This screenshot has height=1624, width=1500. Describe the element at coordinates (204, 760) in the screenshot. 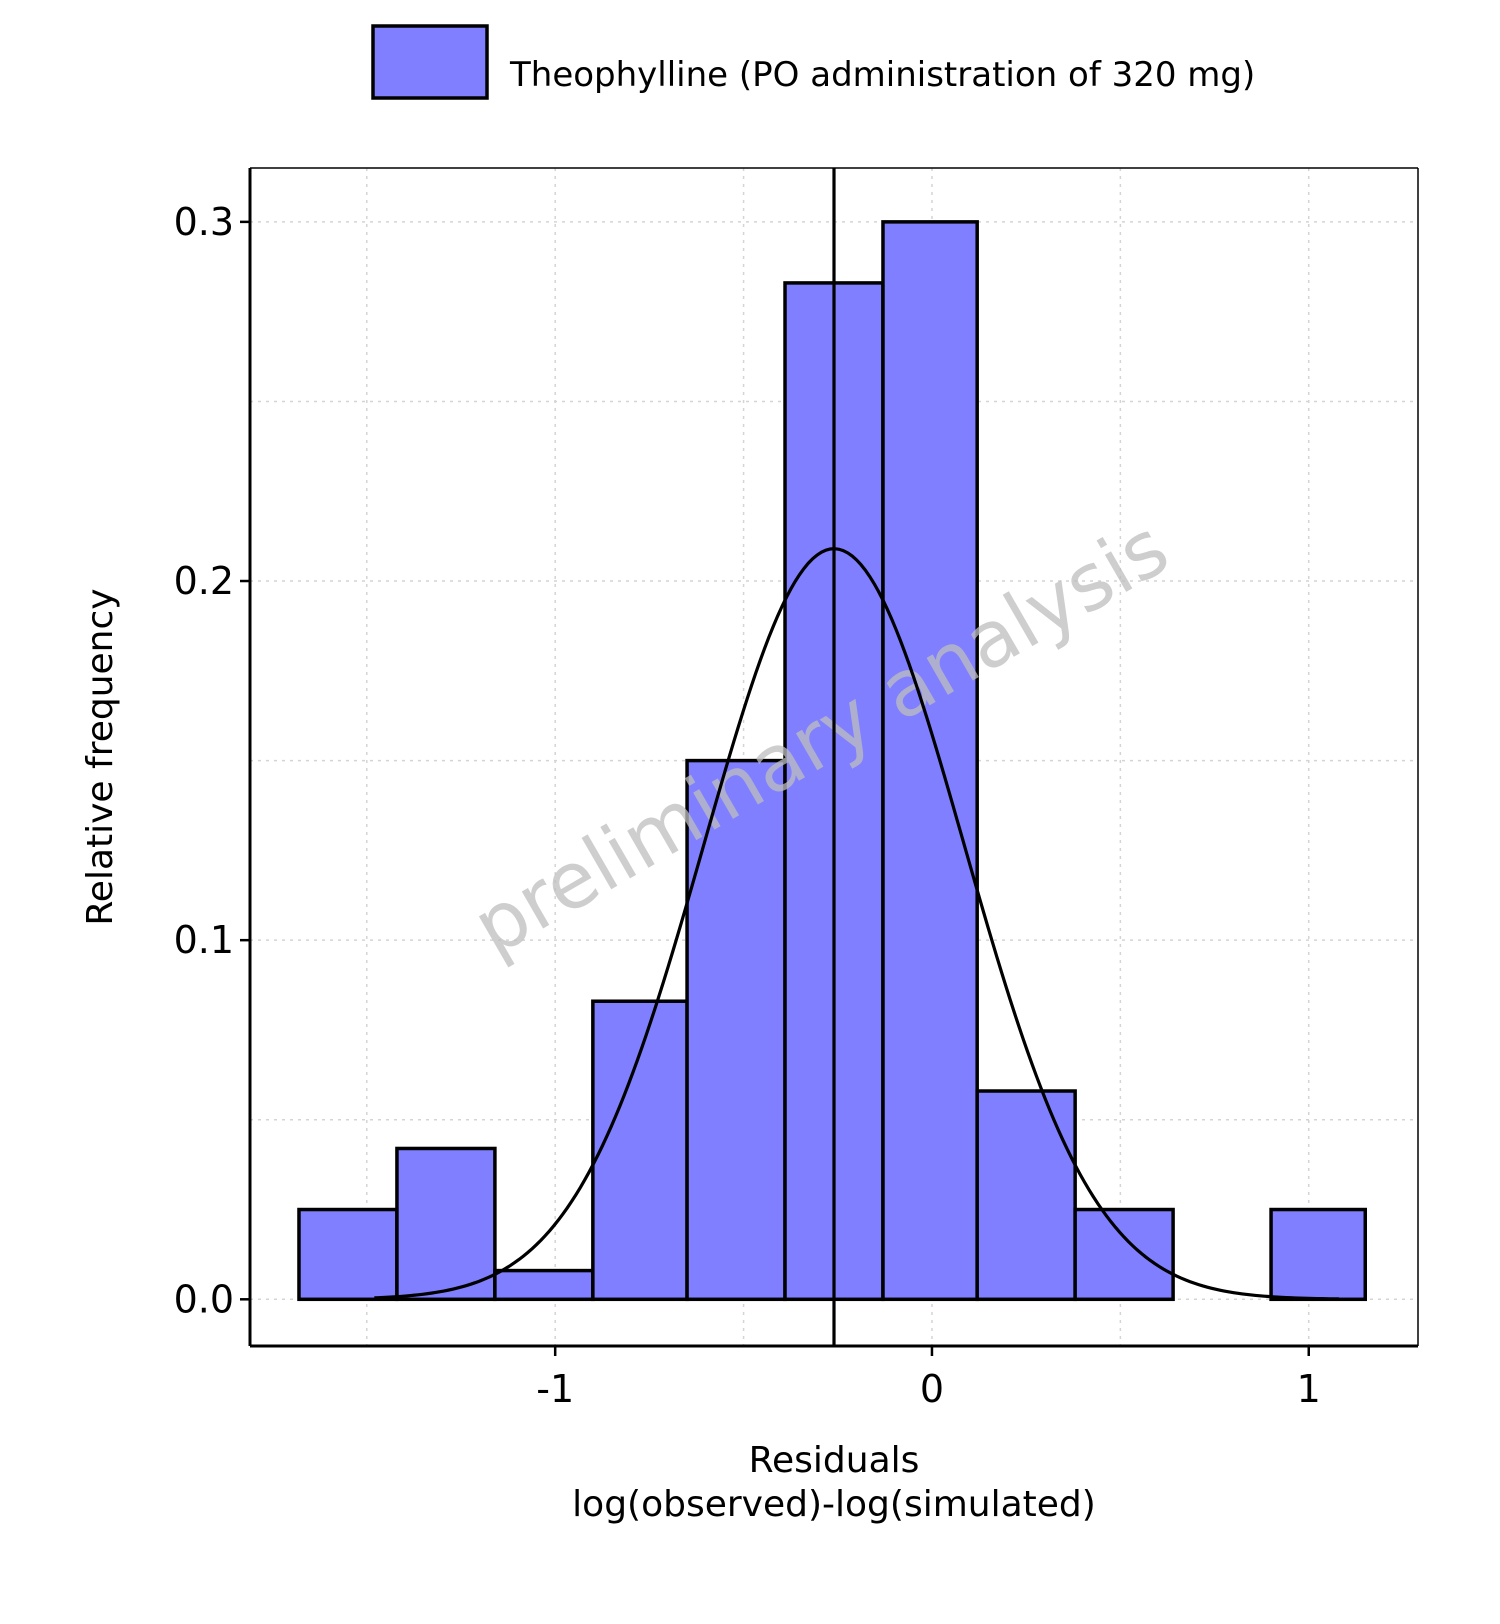

I see `y-tick-labels: 0.0 0.1 0.2 0.3` at that location.